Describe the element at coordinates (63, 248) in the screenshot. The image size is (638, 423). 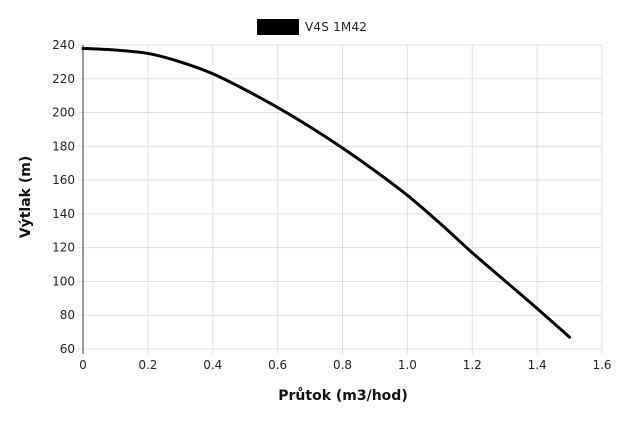
I see `y-tick-label: 120` at that location.